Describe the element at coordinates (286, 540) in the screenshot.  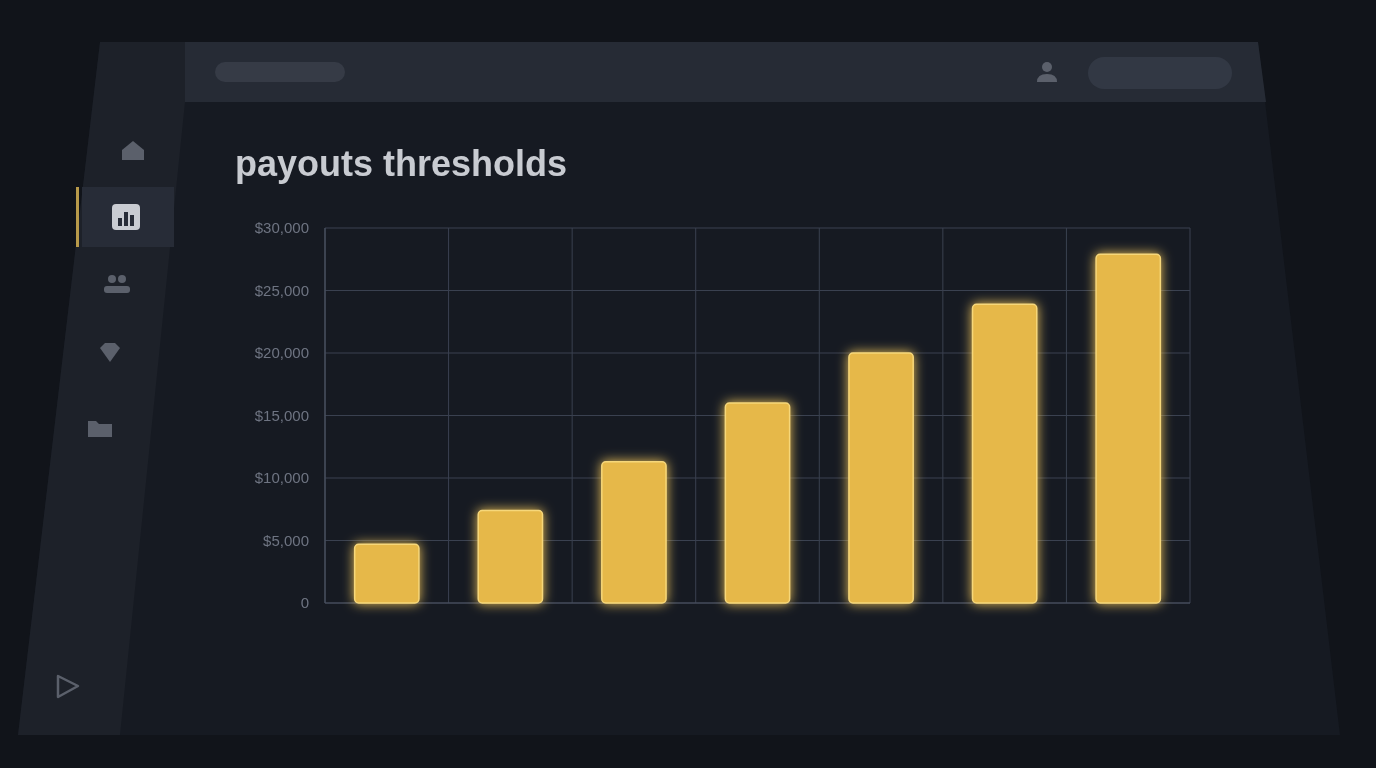
I see `y-tick-label: $5,000` at that location.